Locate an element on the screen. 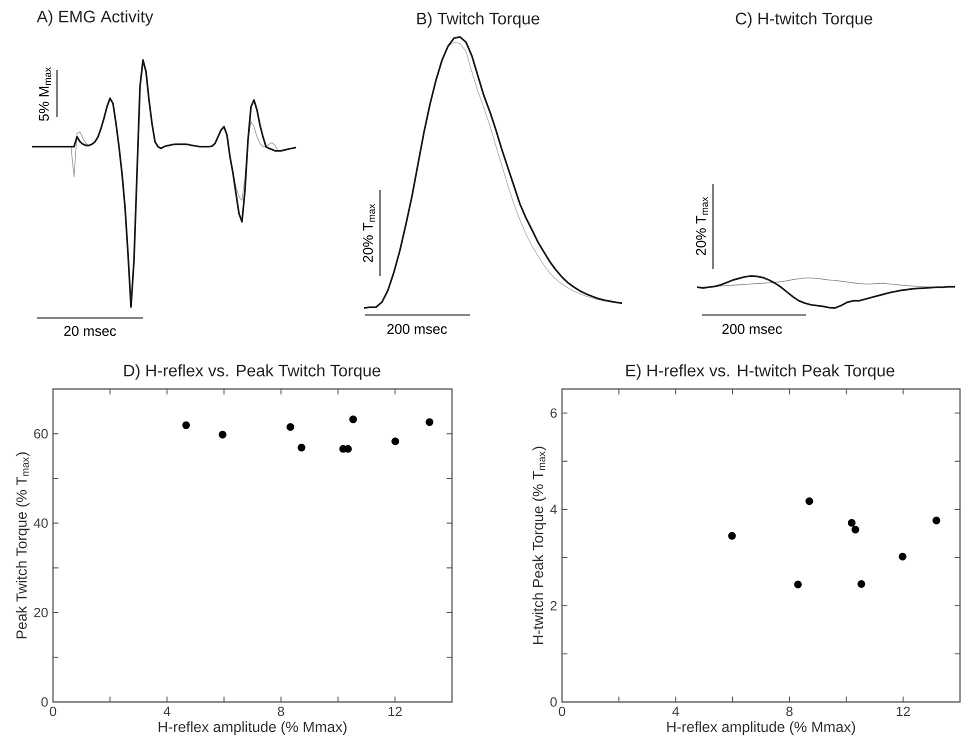  chart-title: A) EMG Activity is located at coordinates (95, 18).